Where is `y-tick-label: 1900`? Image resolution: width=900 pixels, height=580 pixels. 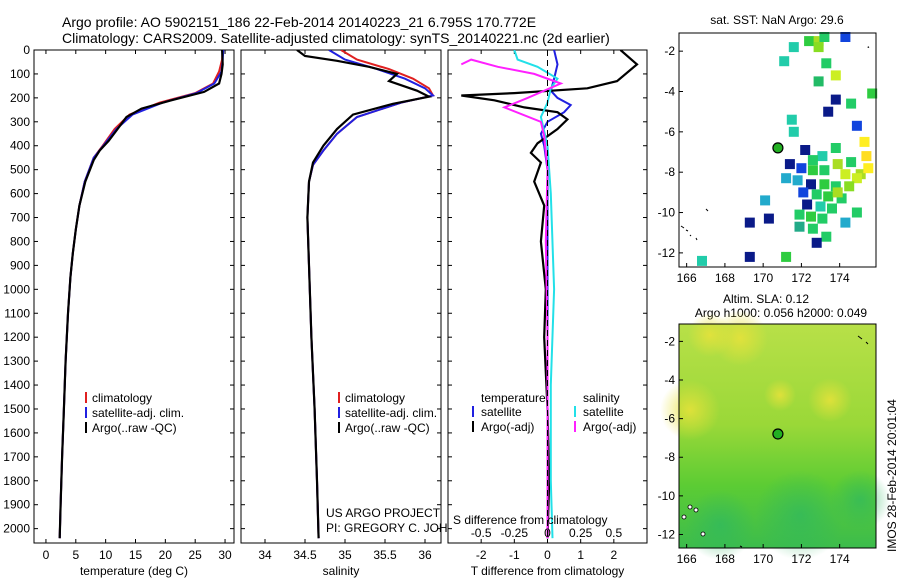 y-tick-label: 1900 is located at coordinates (16, 505).